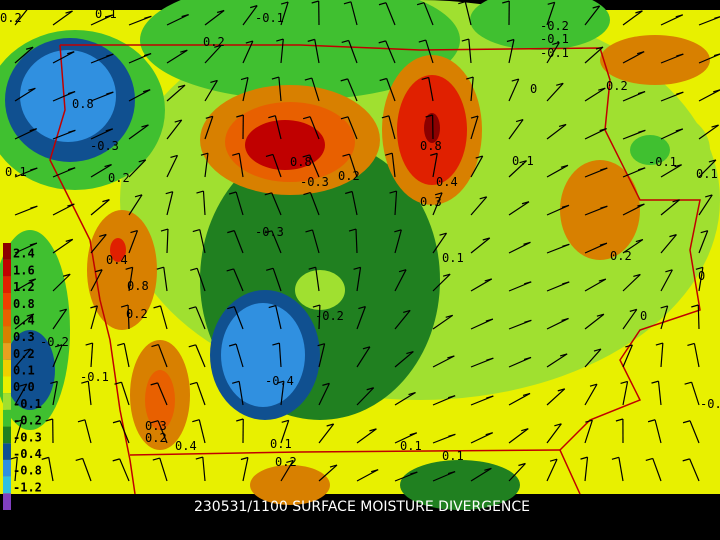 This screenshot has height=540, width=720. What do you see at coordinates (710, 404) in the screenshot?
I see `contour-label: -0.1` at bounding box center [710, 404].